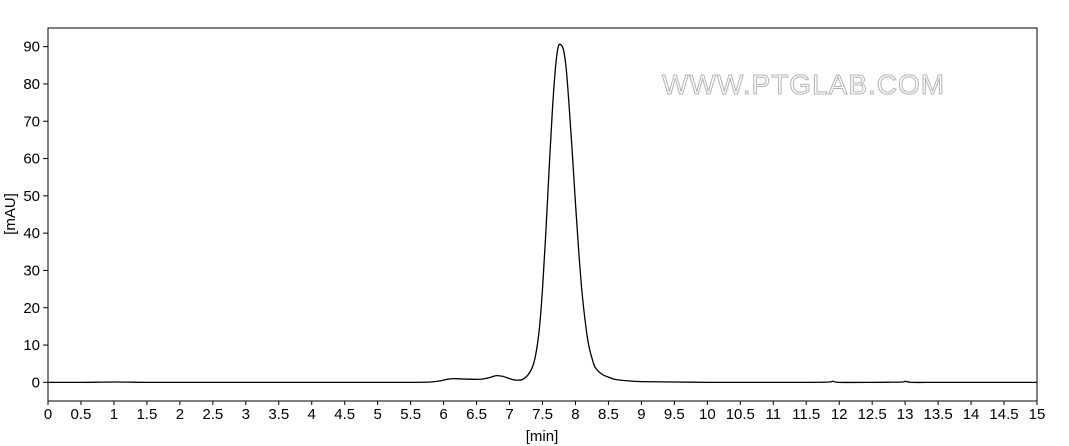 Image resolution: width=1069 pixels, height=446 pixels. What do you see at coordinates (212, 414) in the screenshot?
I see `x-tick-label: 2.5` at bounding box center [212, 414].